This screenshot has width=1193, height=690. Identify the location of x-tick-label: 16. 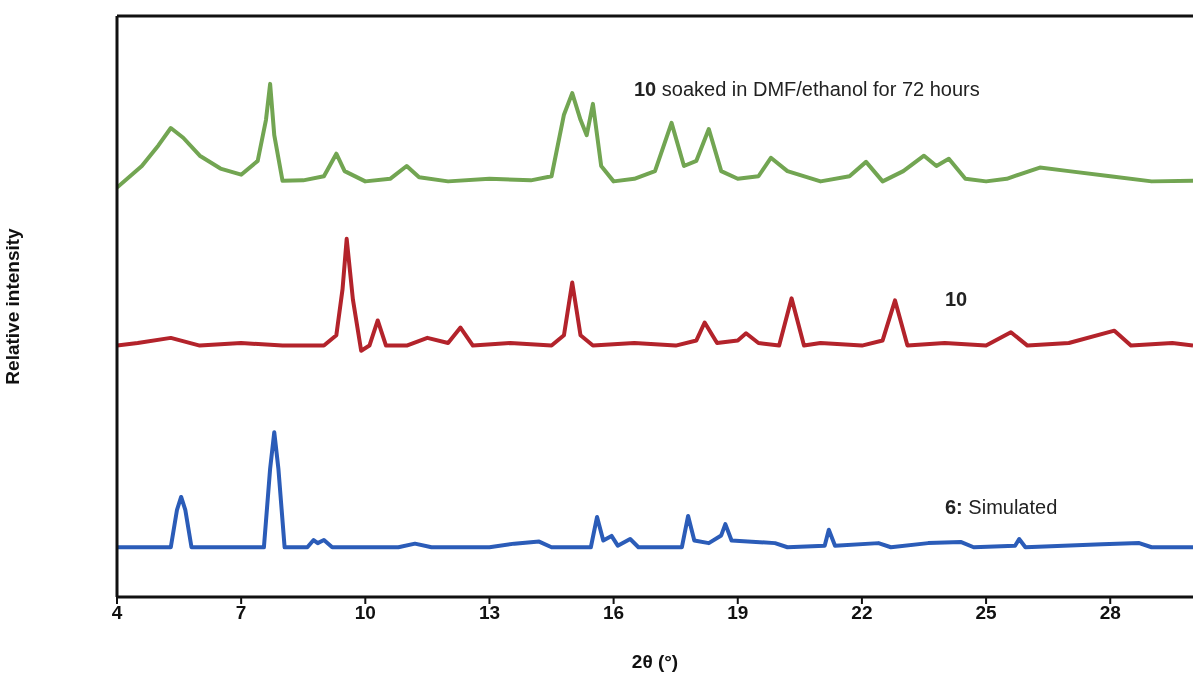
(614, 613).